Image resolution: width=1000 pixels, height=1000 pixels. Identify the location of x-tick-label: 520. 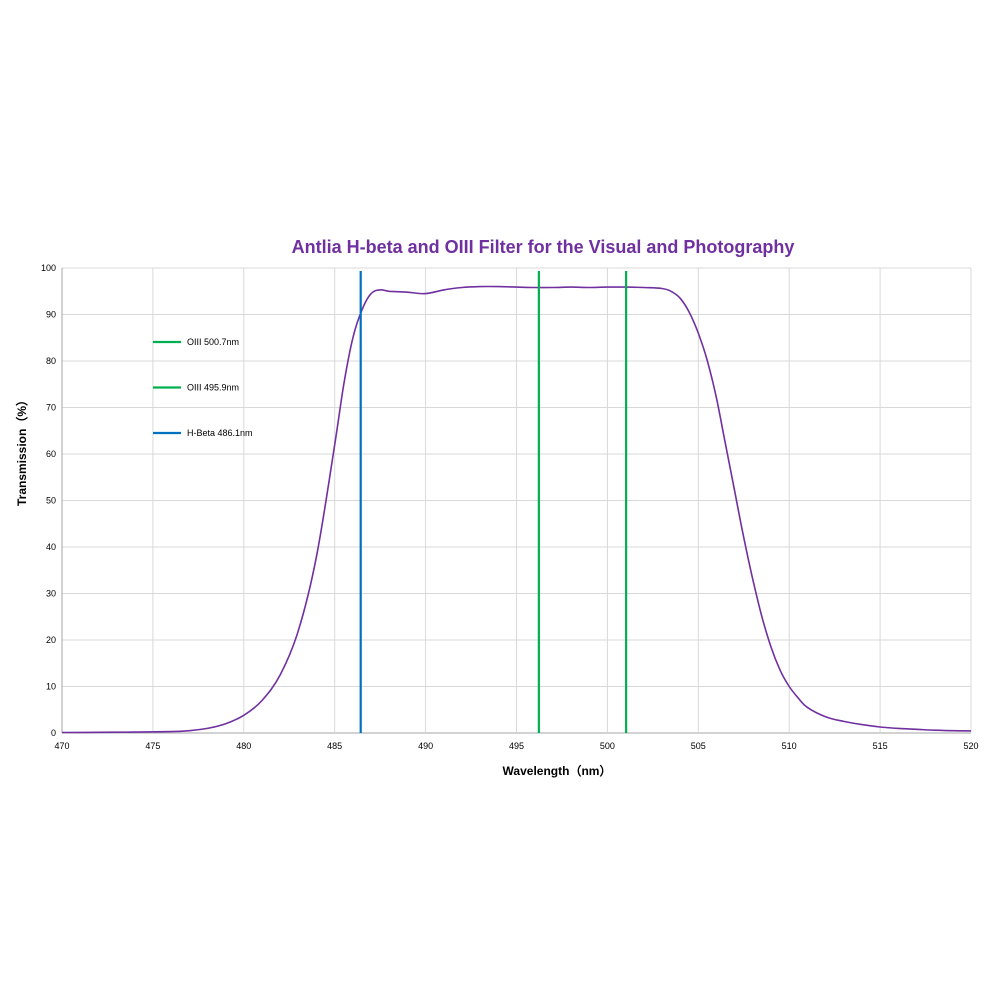
(970, 746).